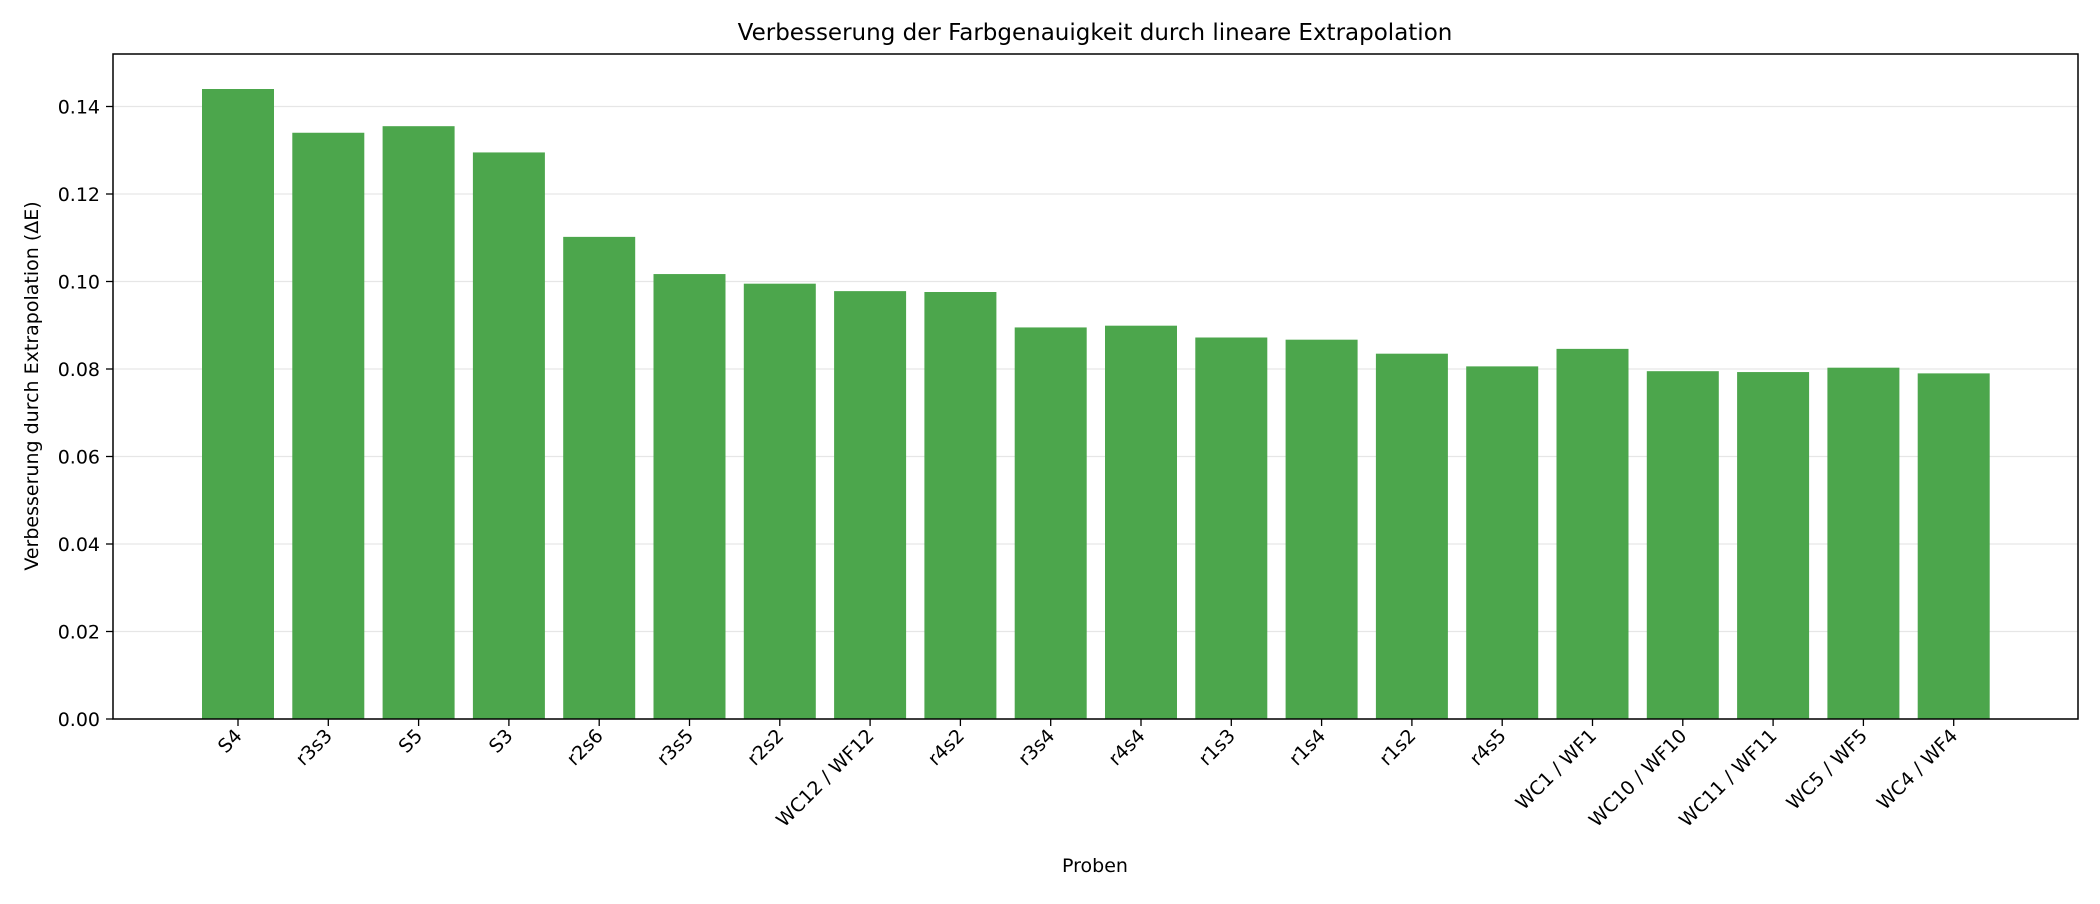  Describe the element at coordinates (79, 458) in the screenshot. I see `y-tick-label: 0.06` at that location.